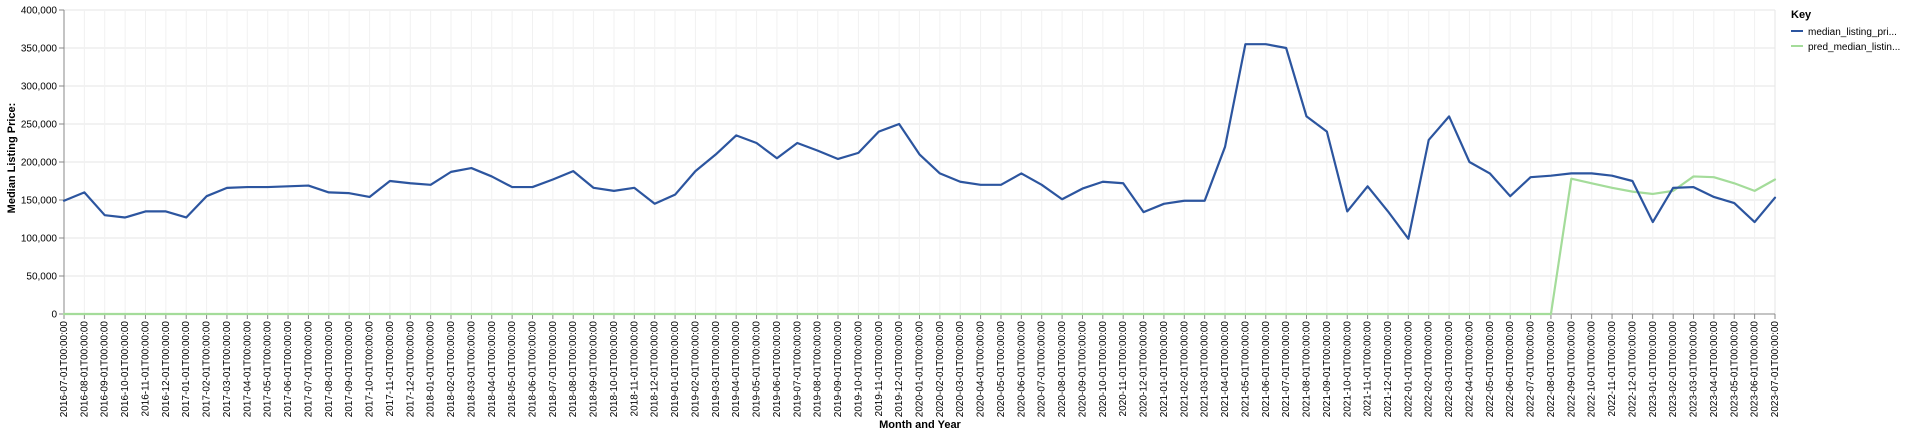 The height and width of the screenshot is (434, 1920). What do you see at coordinates (838, 369) in the screenshot?
I see `x-tick-label: 2019-09-01T00:00:00` at bounding box center [838, 369].